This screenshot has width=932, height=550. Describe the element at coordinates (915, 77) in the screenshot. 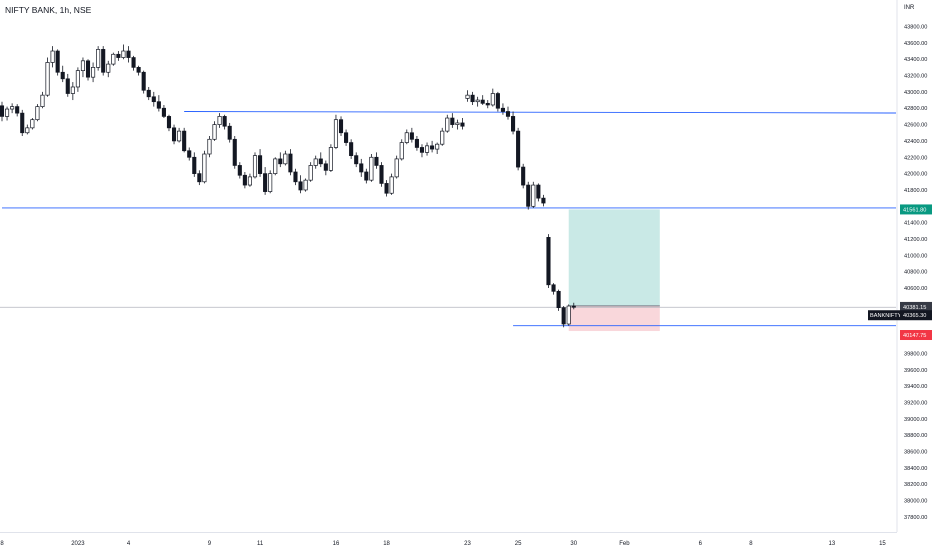

I see `y-tick-label: 43200.00` at that location.